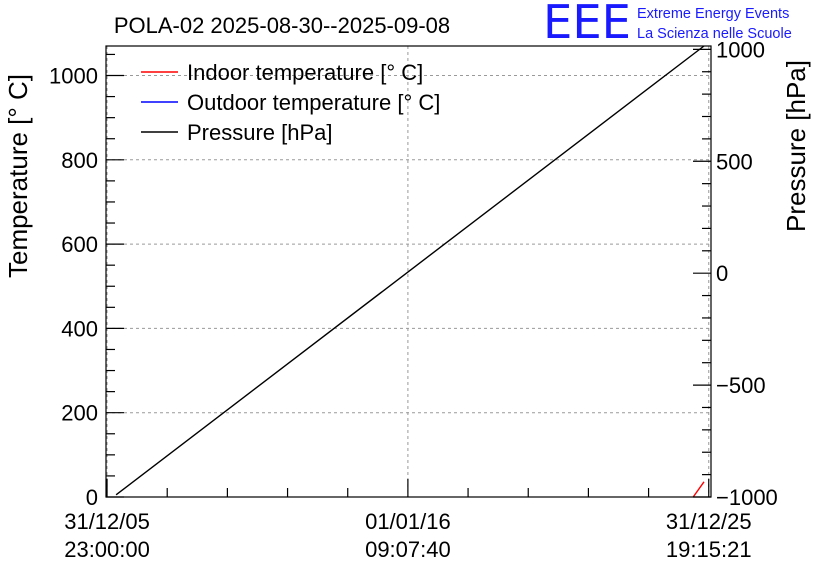 This screenshot has height=572, width=836. Describe the element at coordinates (698, 489) in the screenshot. I see `series-line-indoor-temperature-c` at that location.